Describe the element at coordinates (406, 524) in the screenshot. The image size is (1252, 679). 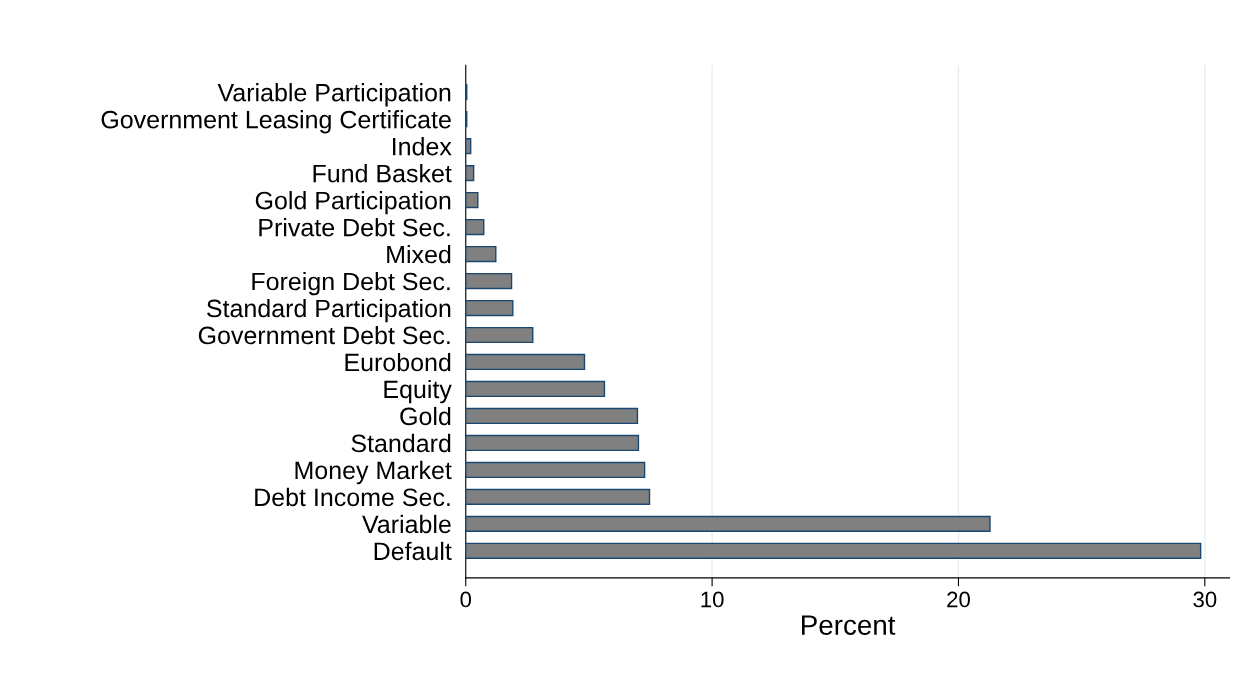
I see `y-tick-label: Variable` at that location.